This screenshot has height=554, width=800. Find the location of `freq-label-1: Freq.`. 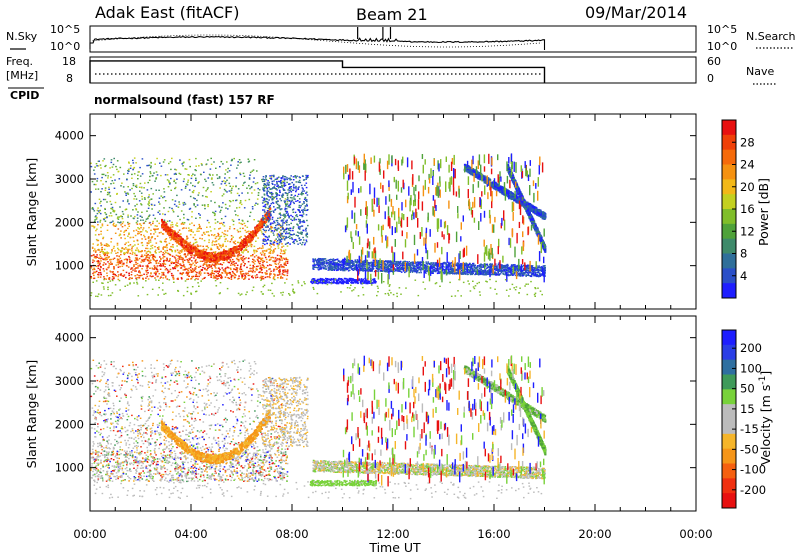

freq-label-1: Freq. is located at coordinates (19, 61).